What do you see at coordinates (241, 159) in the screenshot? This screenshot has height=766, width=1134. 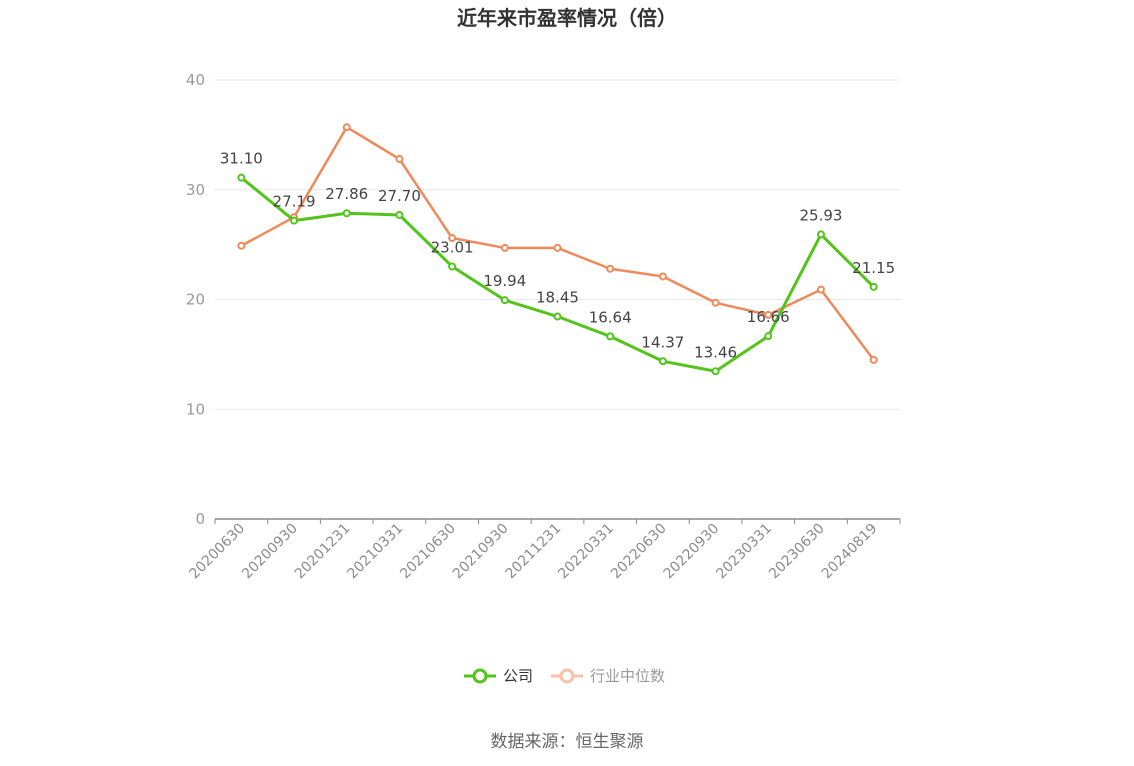 I see `data-label: 31.10` at bounding box center [241, 159].